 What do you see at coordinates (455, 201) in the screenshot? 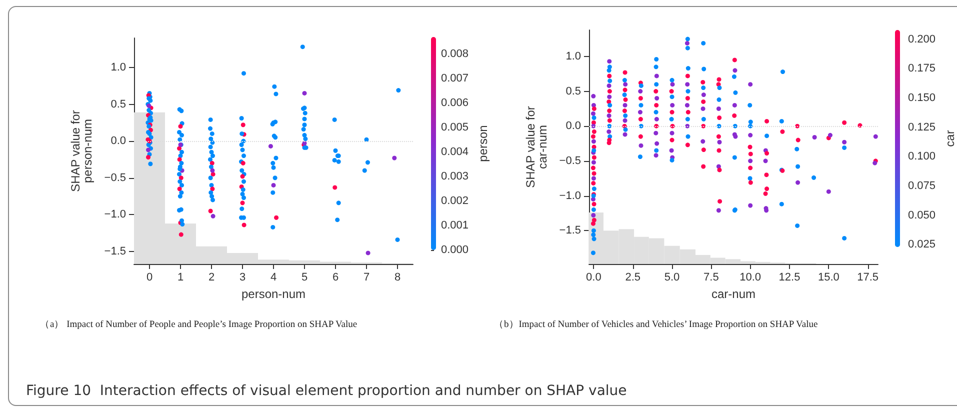
I see `color-bar-label: 0.002` at bounding box center [455, 201].